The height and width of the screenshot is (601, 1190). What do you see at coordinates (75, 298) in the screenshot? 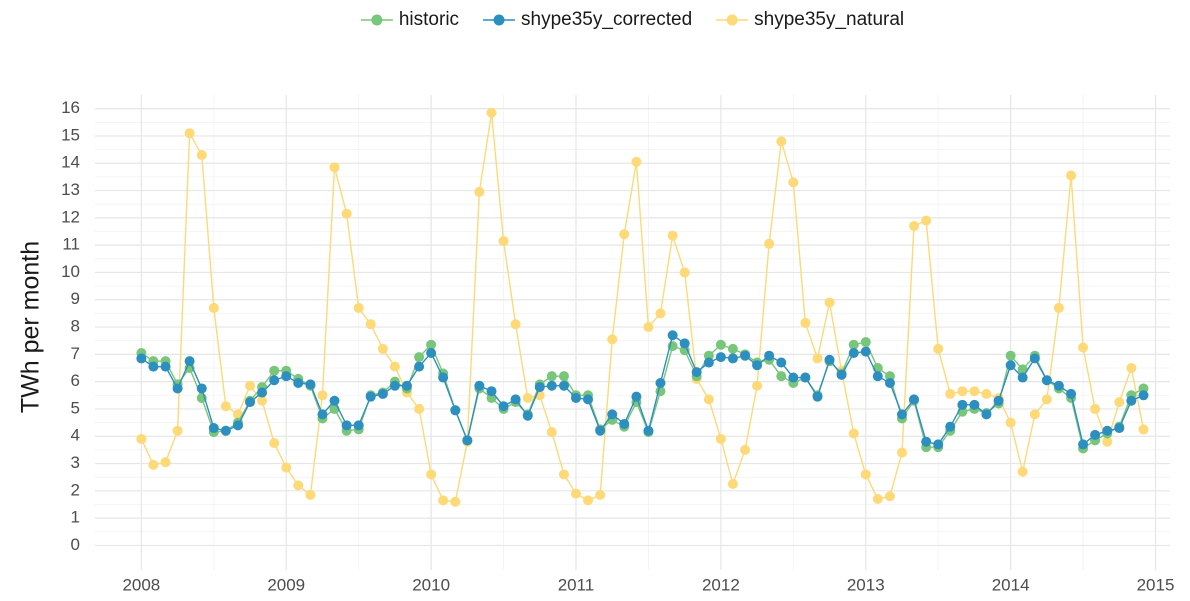
I see `y-tick-label: 9` at bounding box center [75, 298].